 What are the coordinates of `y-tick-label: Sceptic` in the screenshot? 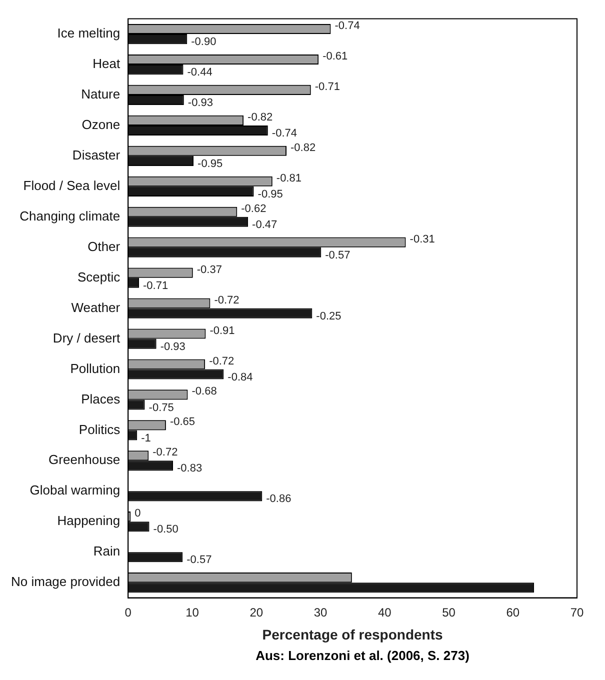 It's located at (99, 276).